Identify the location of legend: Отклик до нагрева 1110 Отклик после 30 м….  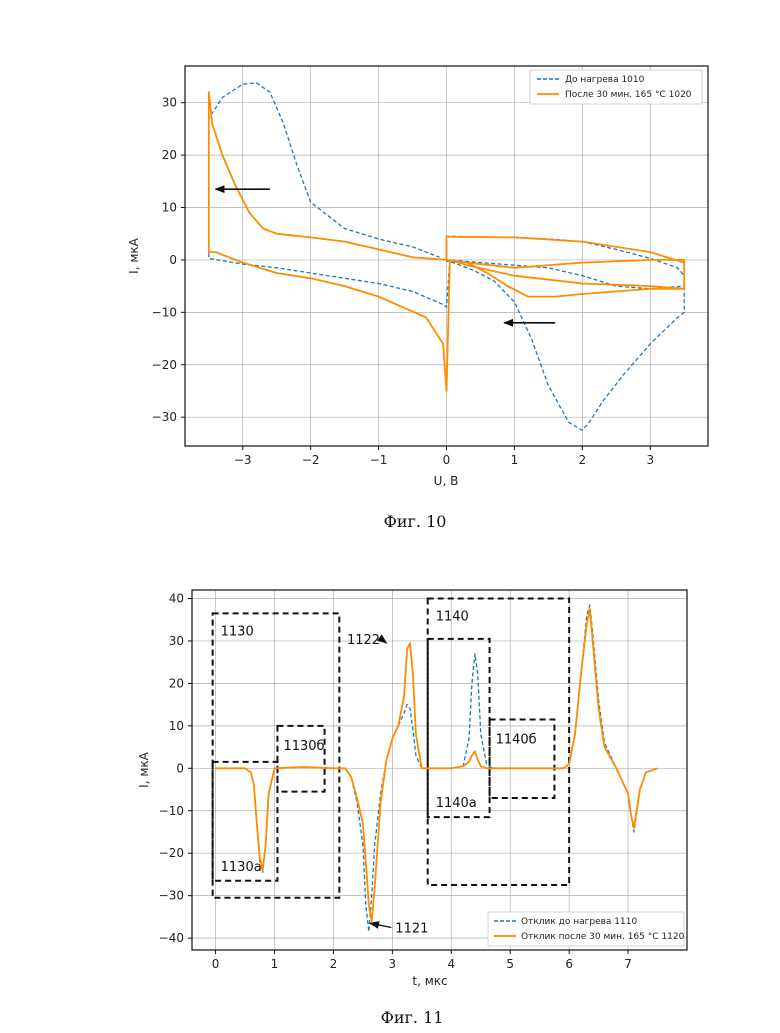
(586, 929).